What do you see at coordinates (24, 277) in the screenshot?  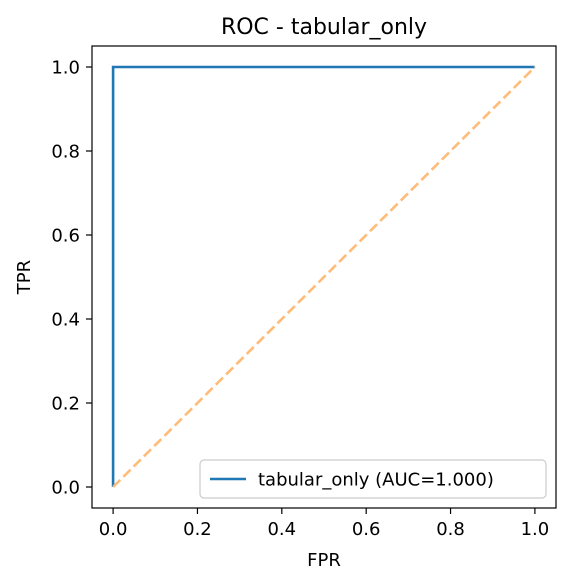 I see `y-axis-label: TPR` at bounding box center [24, 277].